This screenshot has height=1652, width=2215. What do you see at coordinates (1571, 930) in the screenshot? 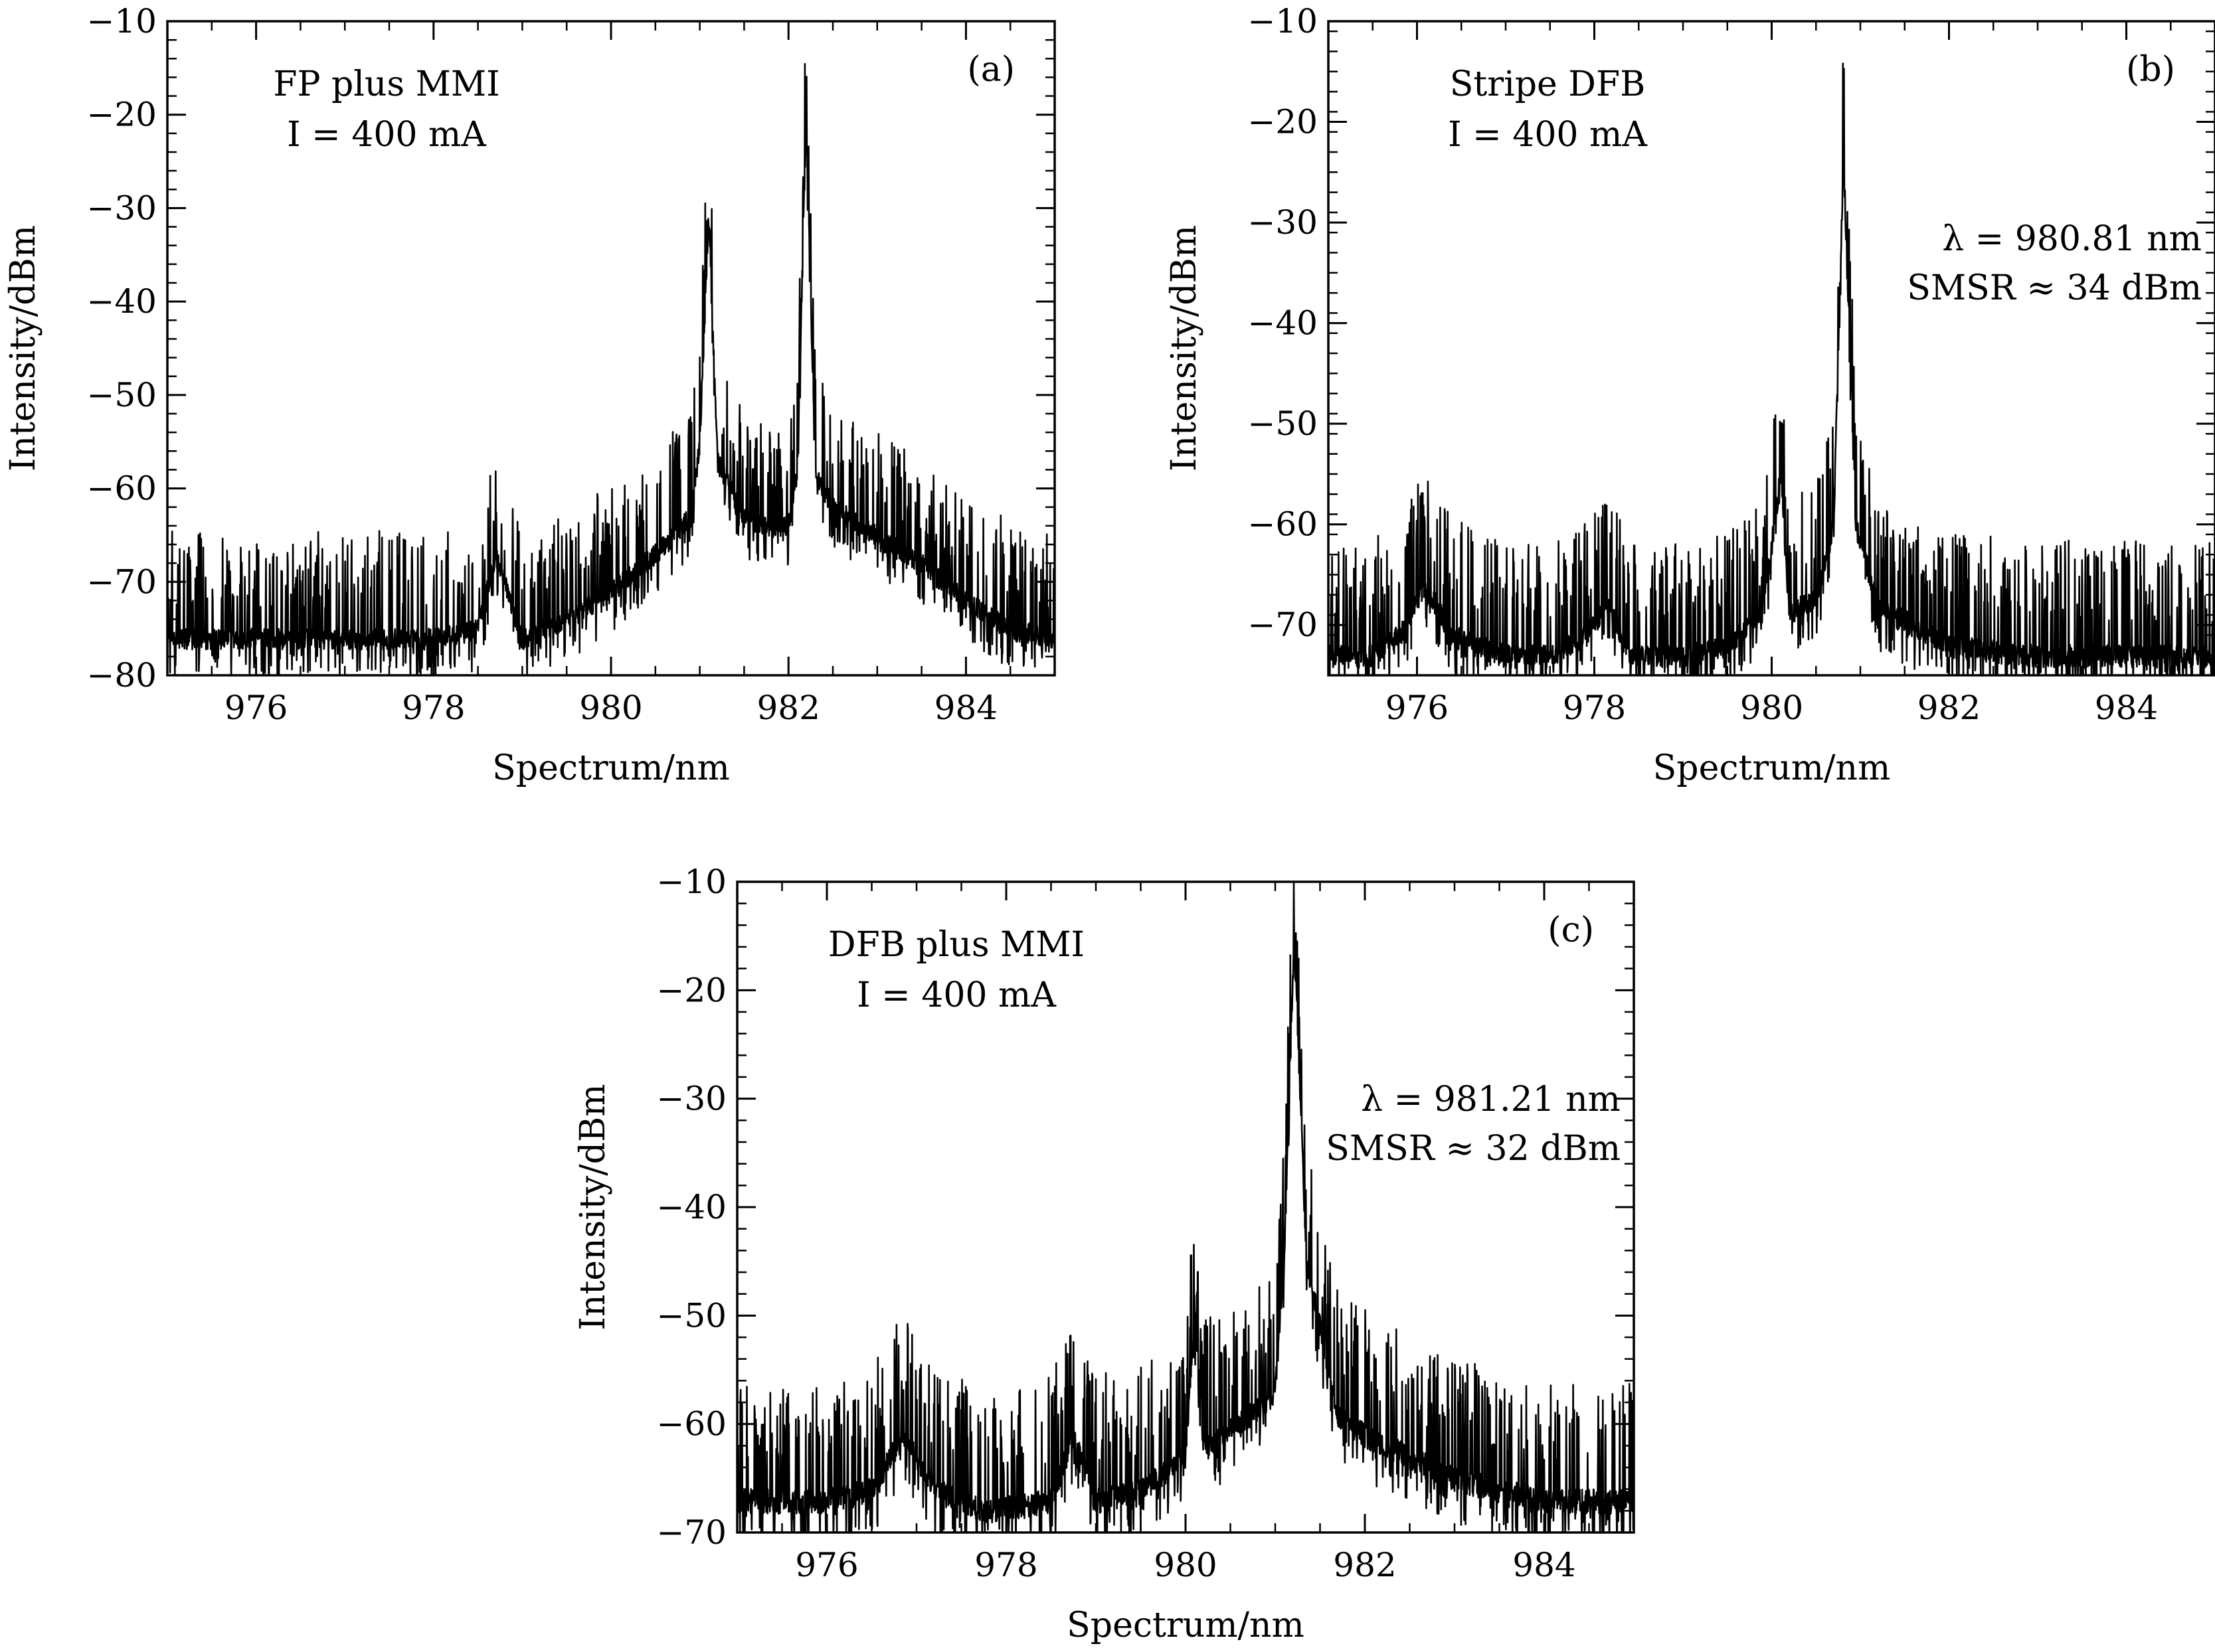
I see `panel-label: (c)` at bounding box center [1571, 930].